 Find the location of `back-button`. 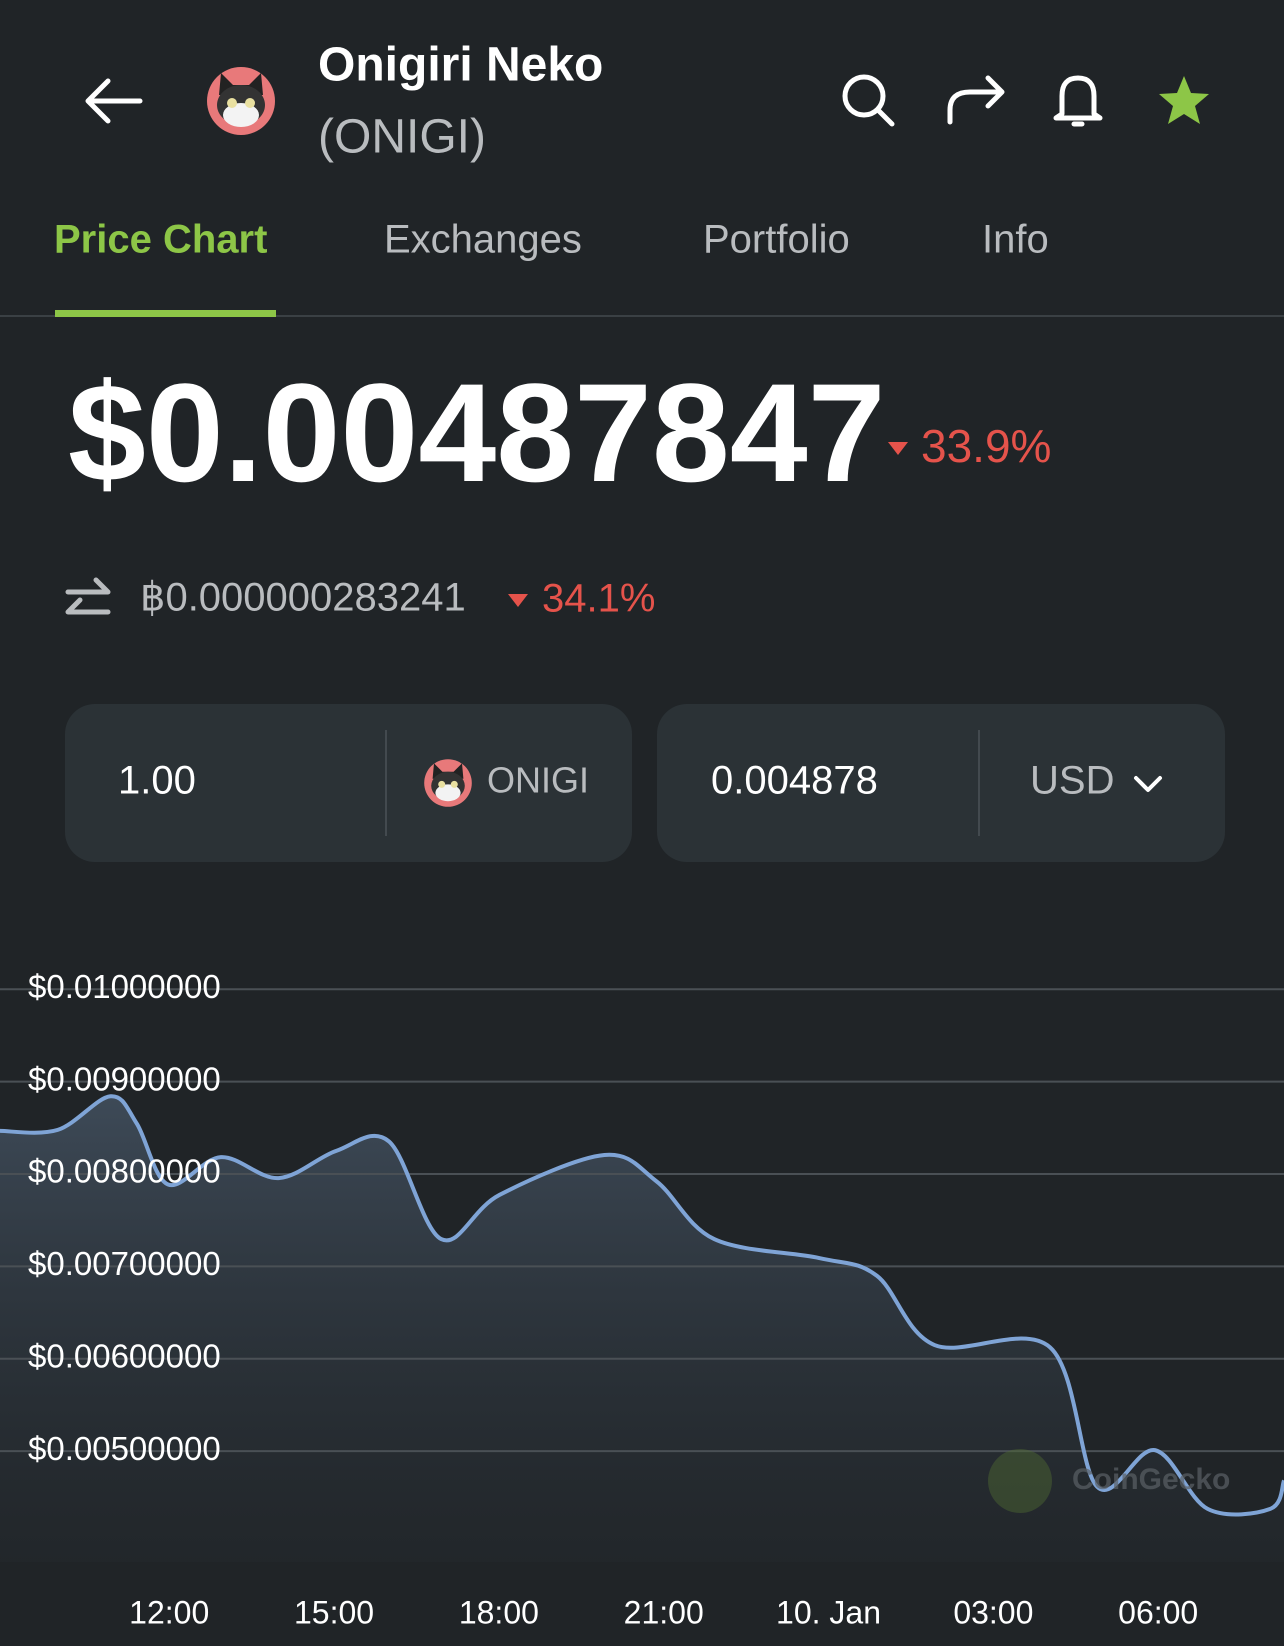

back-button is located at coordinates (114, 101).